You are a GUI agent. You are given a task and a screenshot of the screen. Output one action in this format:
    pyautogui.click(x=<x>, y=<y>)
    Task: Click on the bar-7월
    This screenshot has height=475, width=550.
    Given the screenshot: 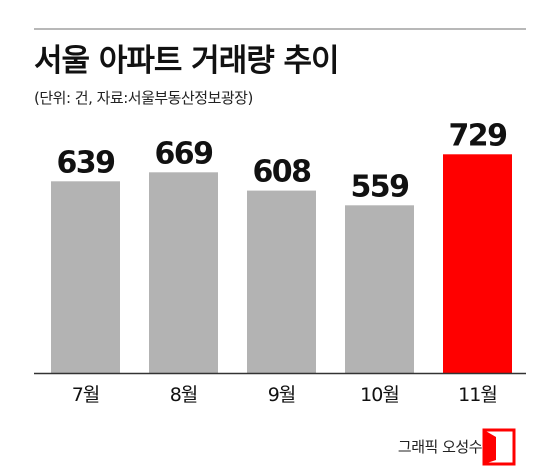 What is the action you would take?
    pyautogui.click(x=85, y=277)
    